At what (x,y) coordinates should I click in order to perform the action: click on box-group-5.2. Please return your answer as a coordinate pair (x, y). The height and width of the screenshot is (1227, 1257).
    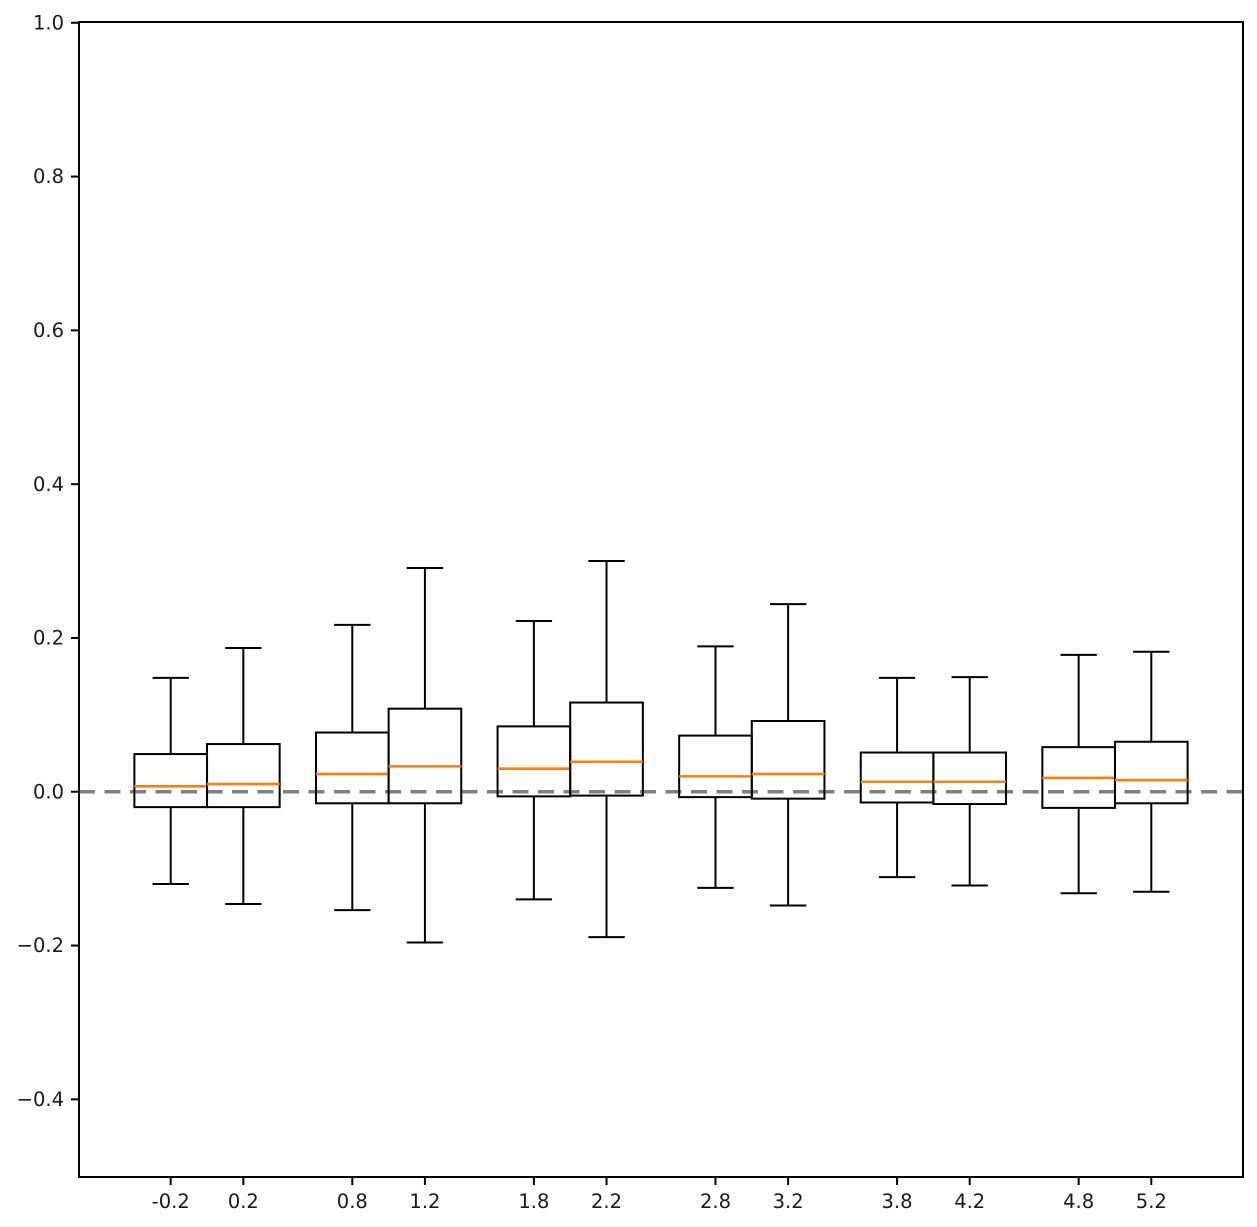
    Looking at the image, I should click on (1151, 771).